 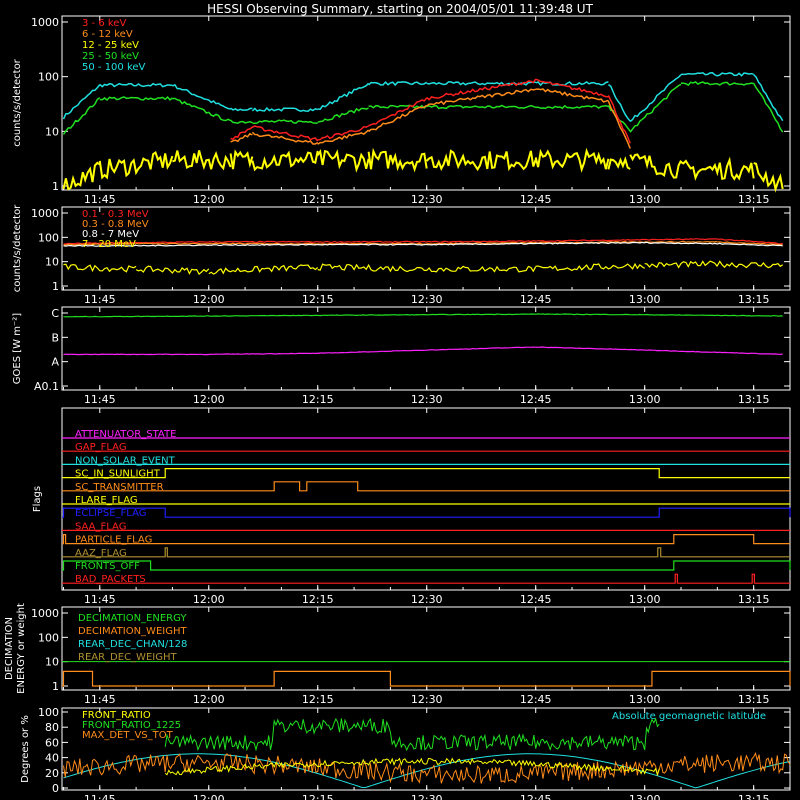 I want to click on flag-label: ECLIPSE_FLAG, so click(x=110, y=513).